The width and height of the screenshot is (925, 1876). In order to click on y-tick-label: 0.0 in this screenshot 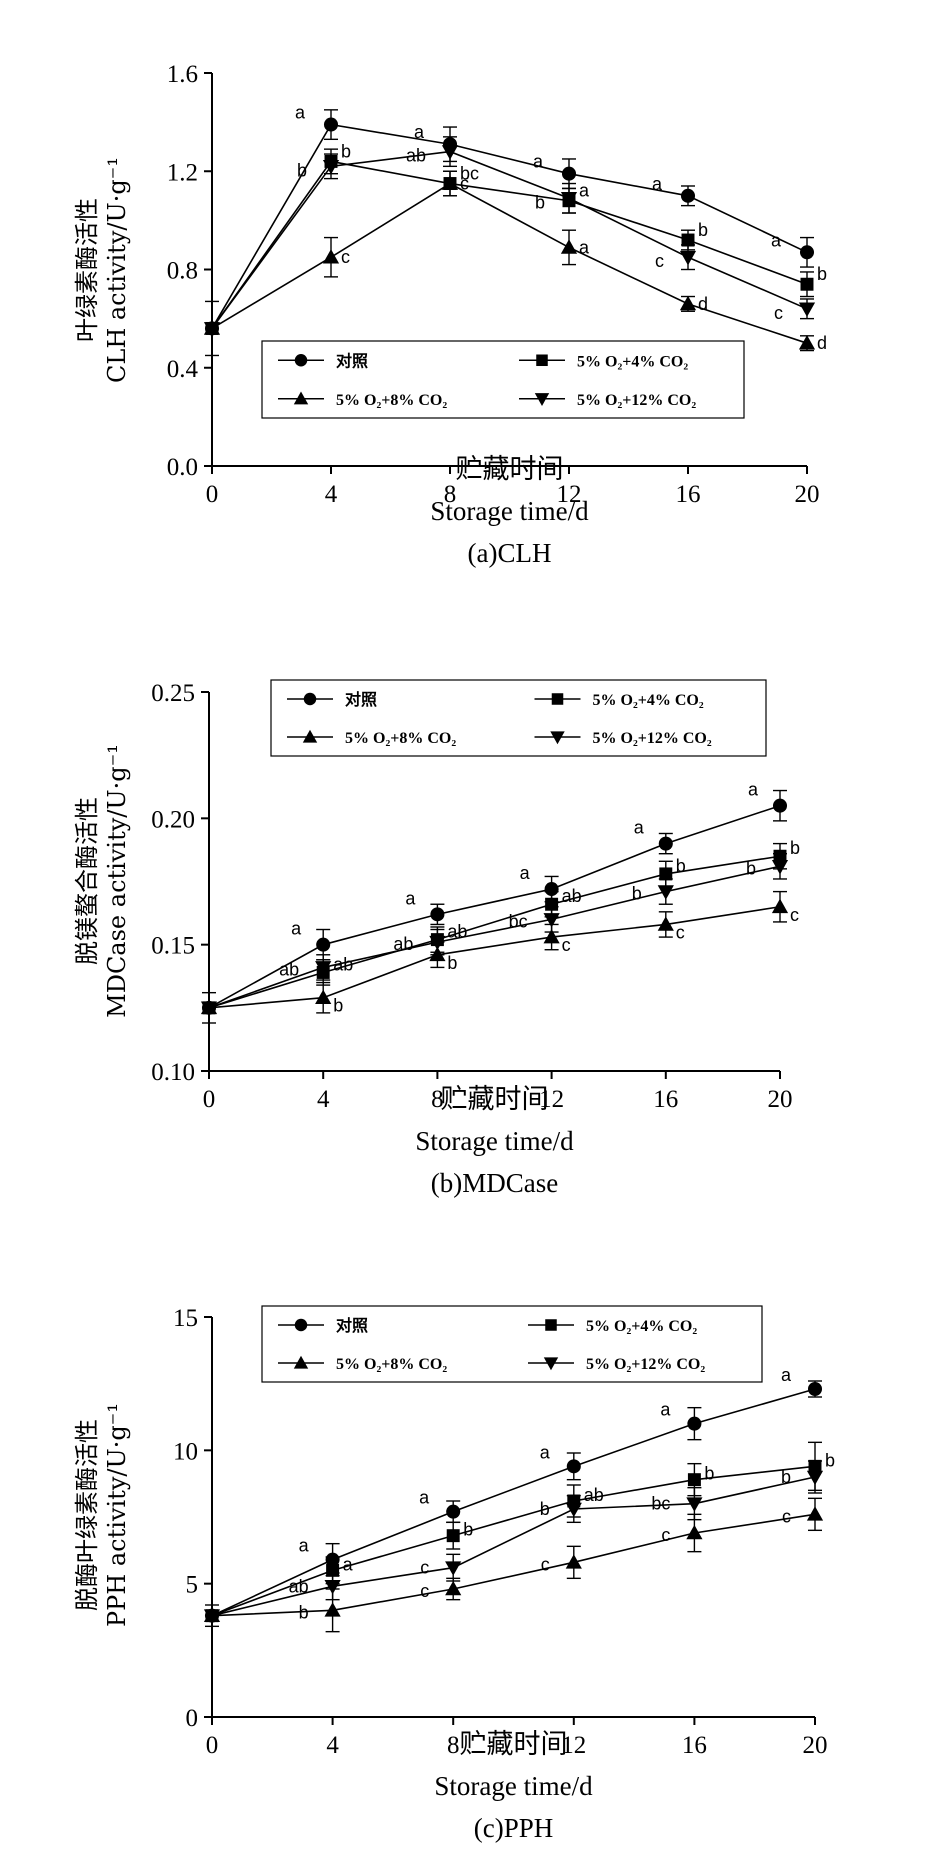, I will do `click(182, 467)`.